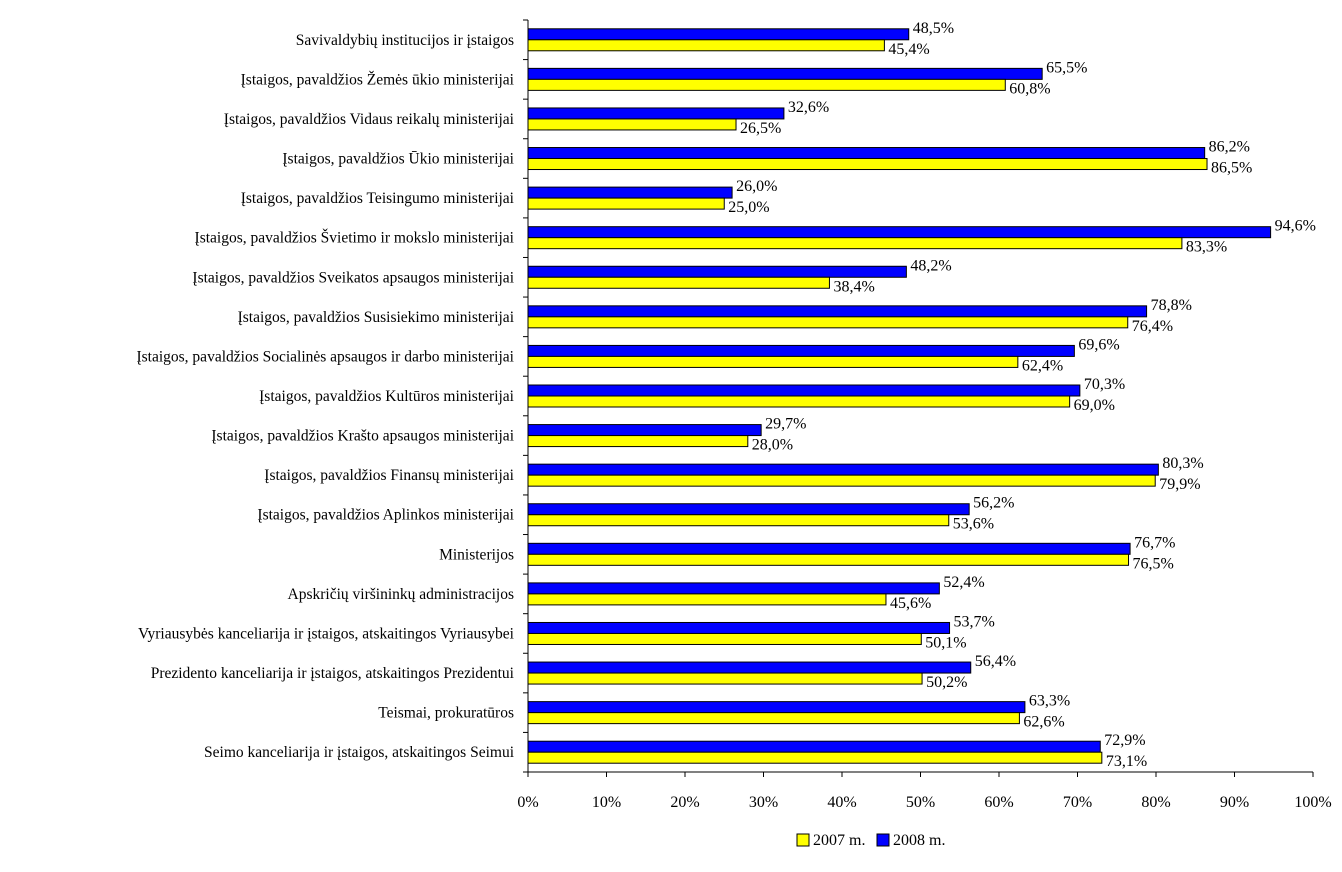  I want to click on value-label-2007: 69,0%, so click(1094, 405).